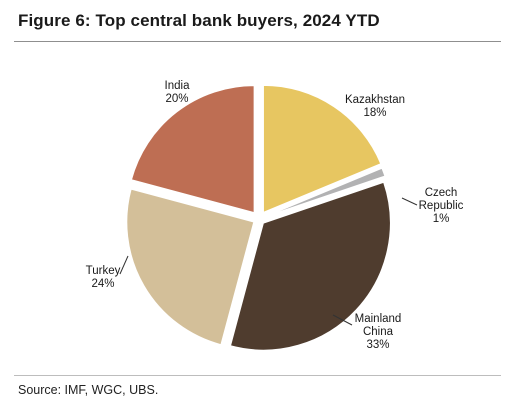 The height and width of the screenshot is (413, 517). Describe the element at coordinates (325, 192) in the screenshot. I see `pie-slice-czech-republic` at that location.